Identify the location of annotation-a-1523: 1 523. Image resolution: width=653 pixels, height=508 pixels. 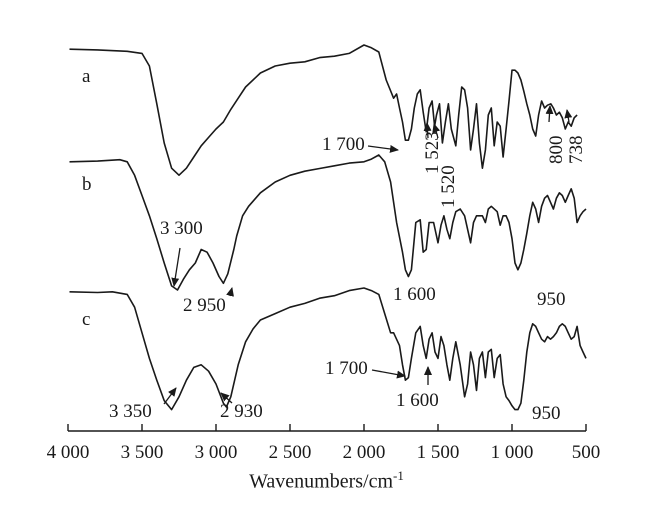
(432, 152).